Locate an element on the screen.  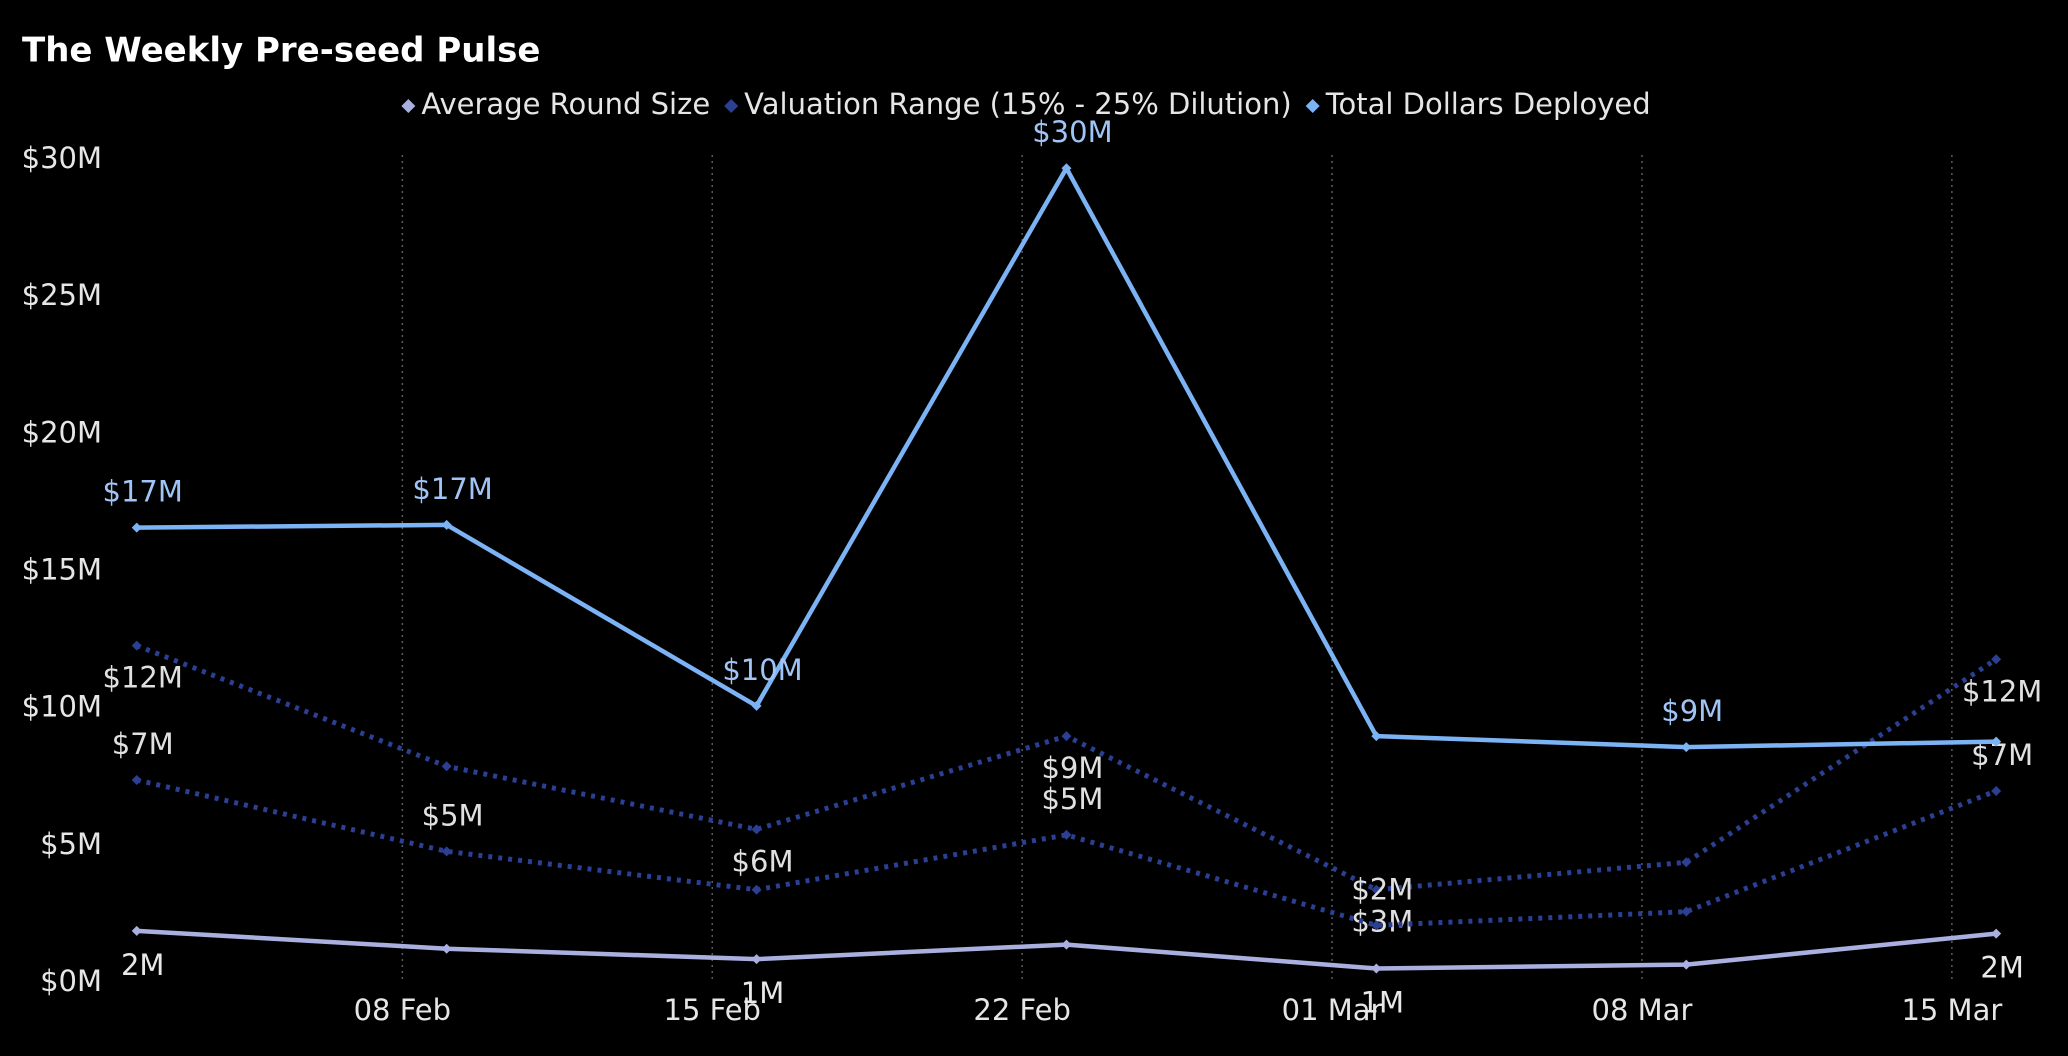
y-tick-label: $5M is located at coordinates (71, 844).